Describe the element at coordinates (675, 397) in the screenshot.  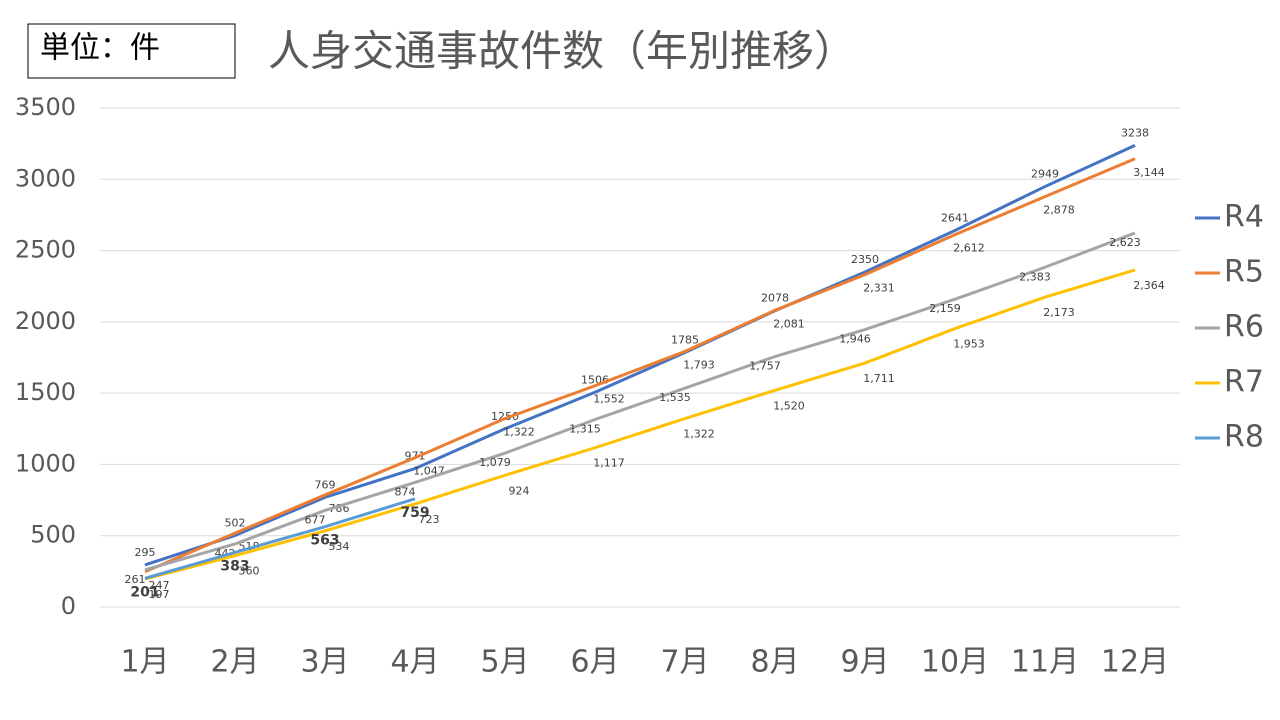
I see `data-label: 1,535` at that location.